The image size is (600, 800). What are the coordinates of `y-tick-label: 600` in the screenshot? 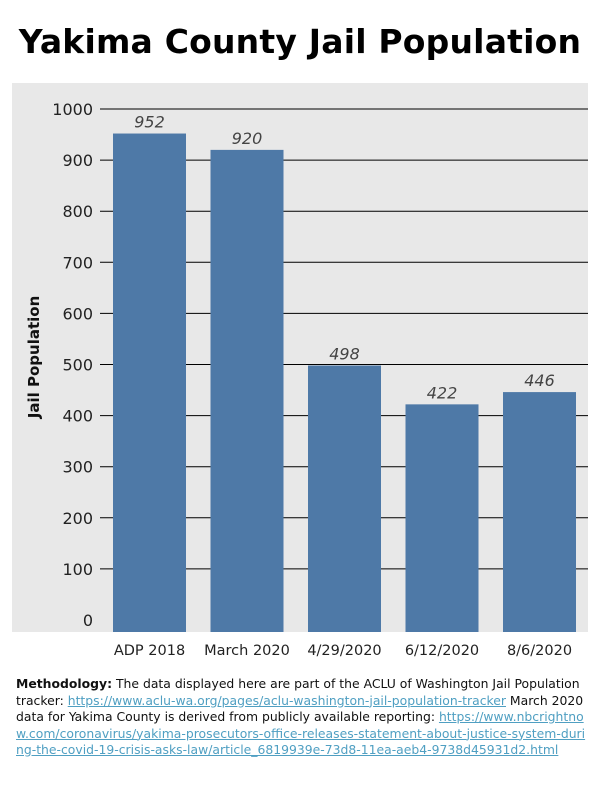 It's located at (77, 313).